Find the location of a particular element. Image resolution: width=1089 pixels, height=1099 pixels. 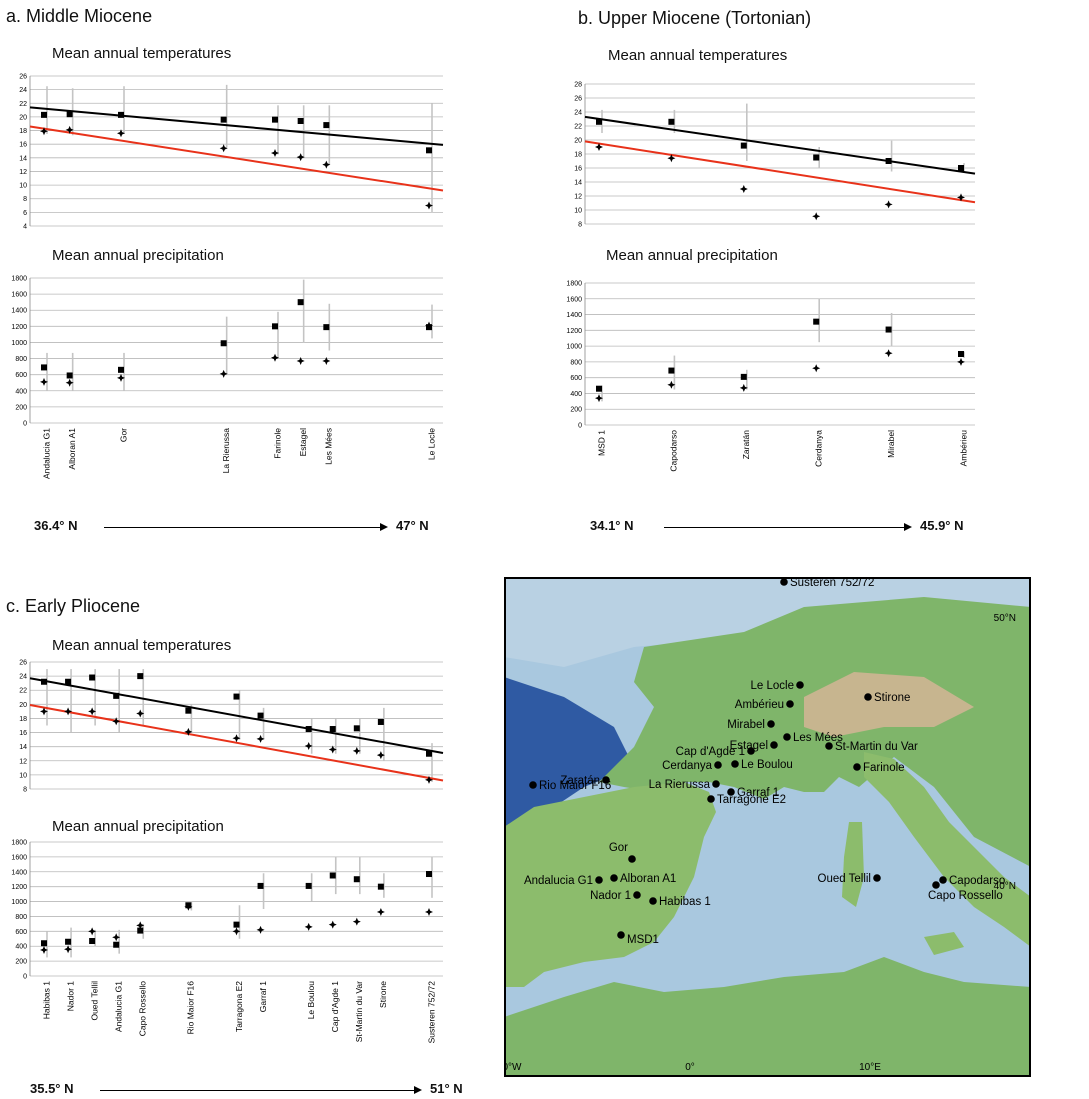

y-tick-label: 400 is located at coordinates (21, 391).